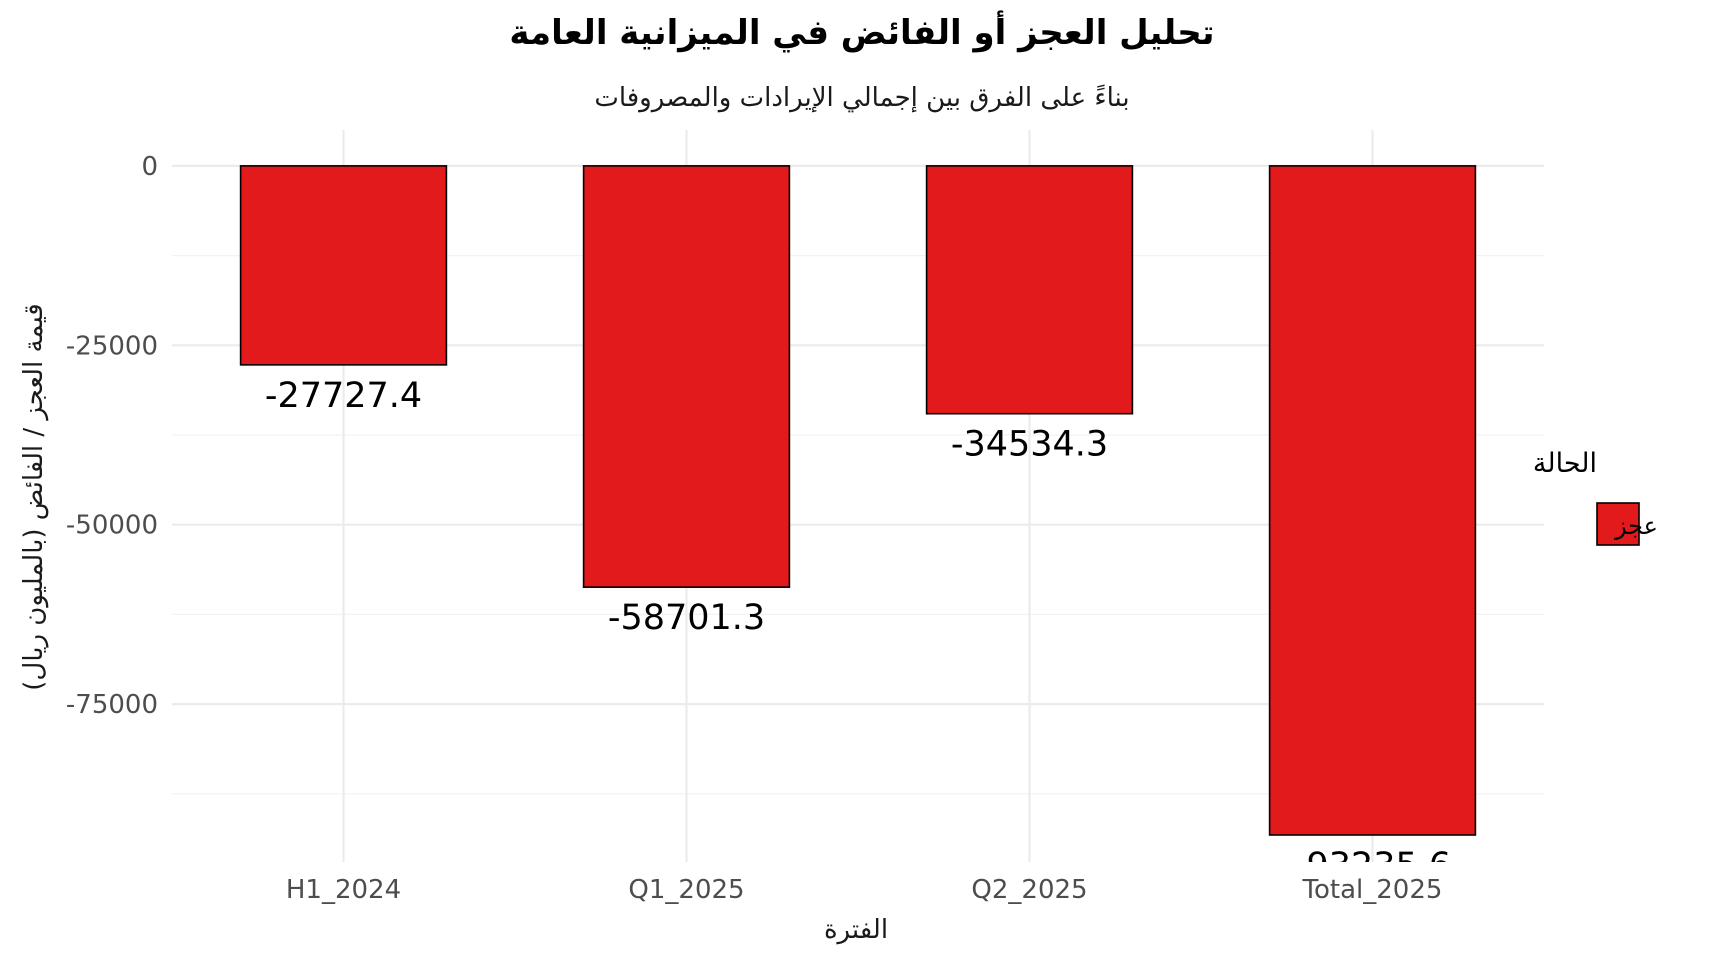 The height and width of the screenshot is (964, 1728). Describe the element at coordinates (34, 496) in the screenshot. I see `y-axis-title: قيمة العجز / الفائض (بالمليون ريال)` at that location.